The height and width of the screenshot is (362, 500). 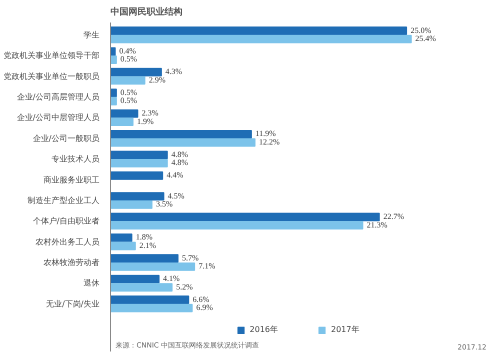 What do you see at coordinates (127, 51) in the screenshot?
I see `data-label: 0.4%` at bounding box center [127, 51].